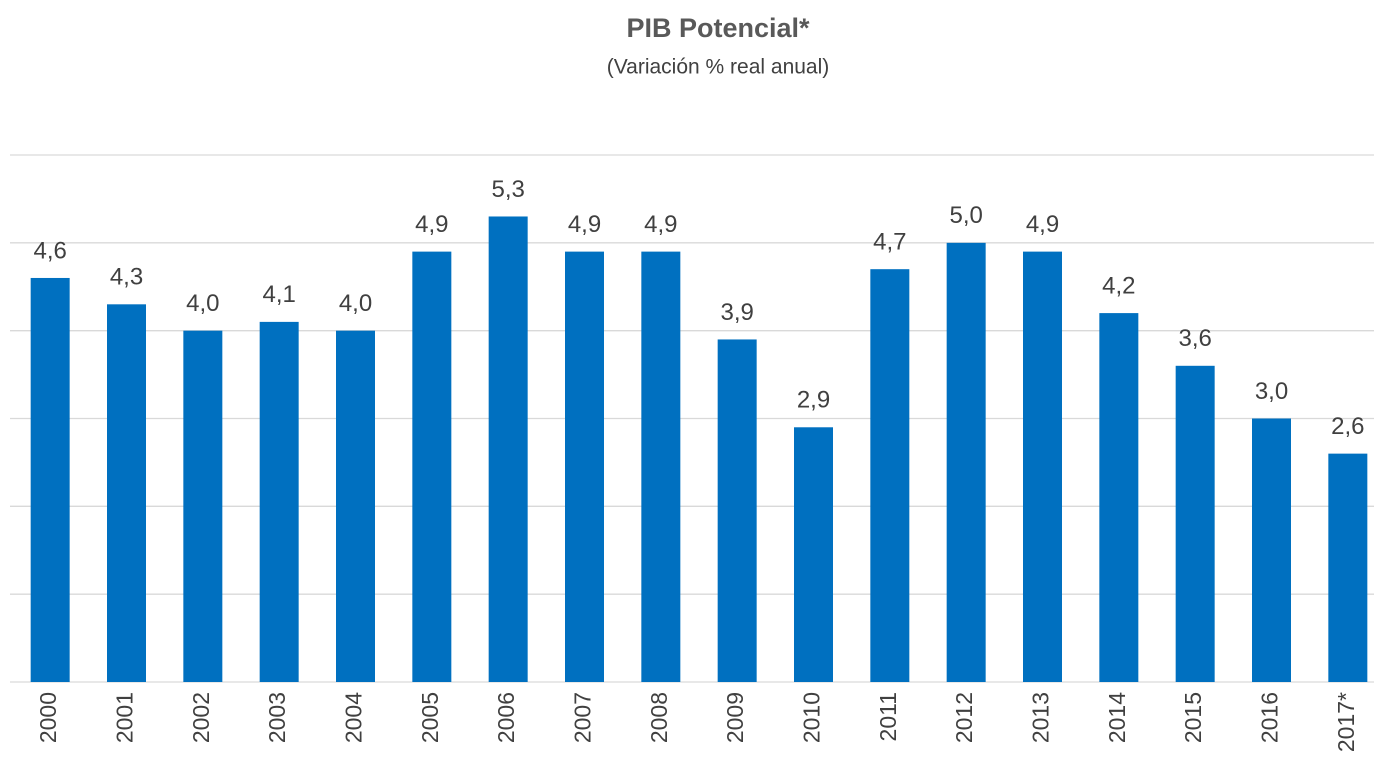  I want to click on x-tick-label: 2014, so click(1117, 717).